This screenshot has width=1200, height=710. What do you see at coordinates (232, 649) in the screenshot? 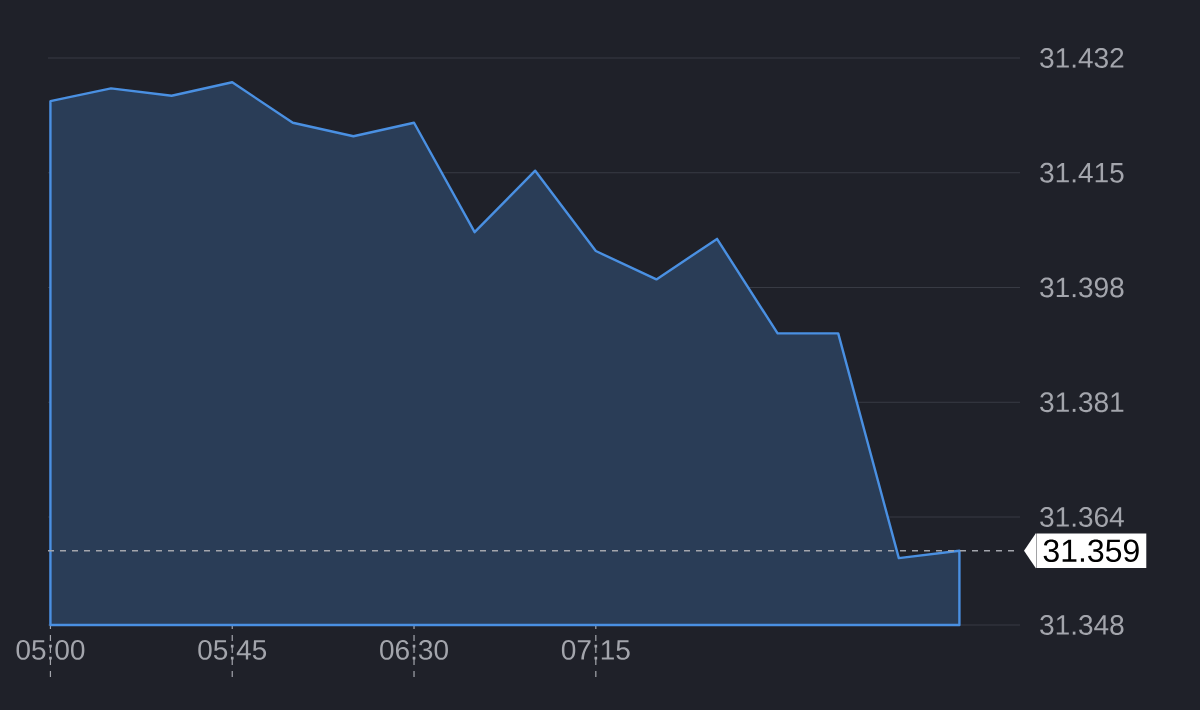
I see `x-tick-label: 05:45` at bounding box center [232, 649].